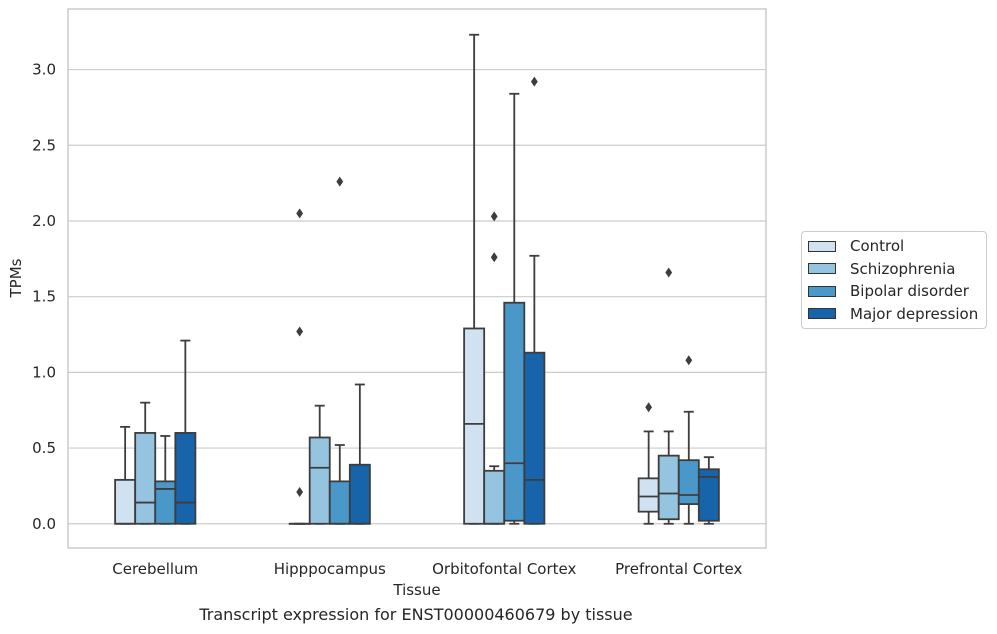  I want to click on y-tick-label: 2.0, so click(44, 221).